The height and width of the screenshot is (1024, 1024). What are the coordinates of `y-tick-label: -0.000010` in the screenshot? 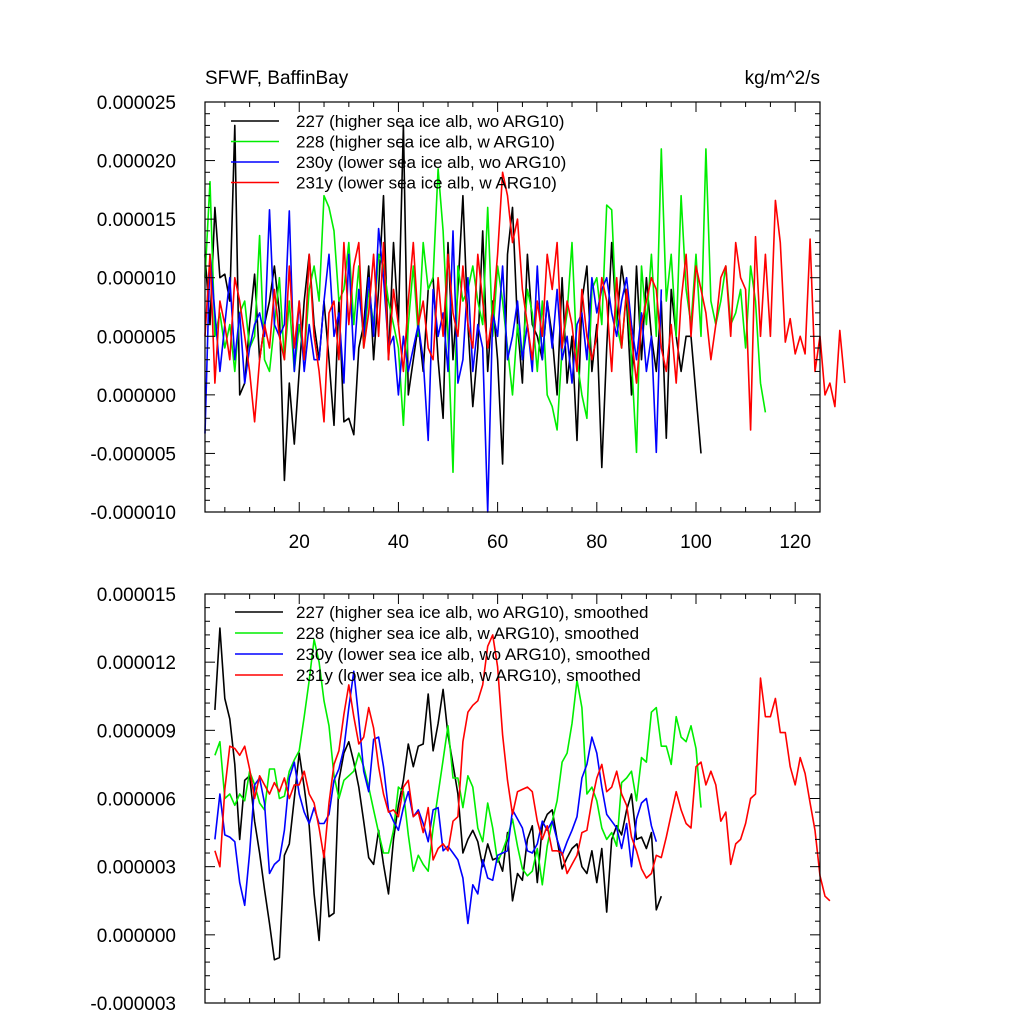 It's located at (133, 513).